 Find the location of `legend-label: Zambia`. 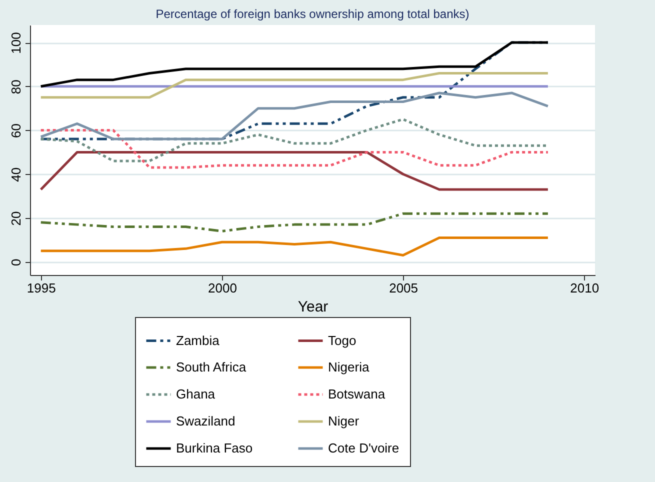

legend-label: Zambia is located at coordinates (198, 340).